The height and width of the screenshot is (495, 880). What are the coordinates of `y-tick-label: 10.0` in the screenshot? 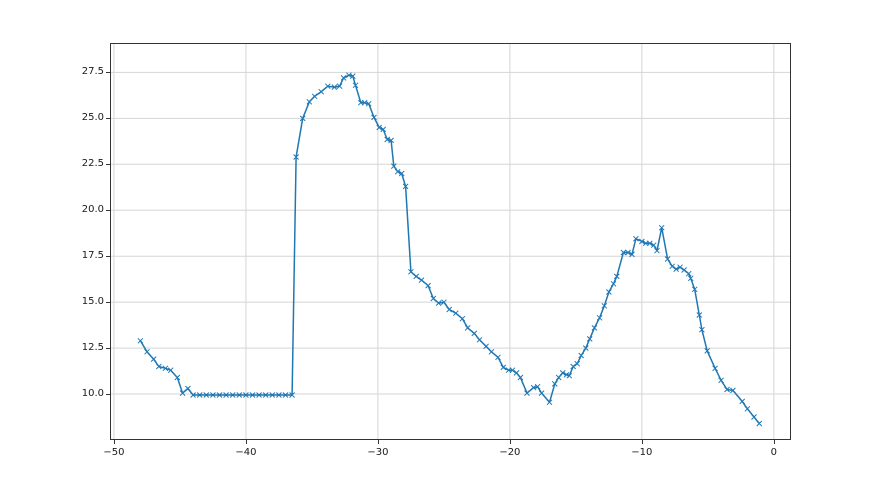 It's located at (92, 394).